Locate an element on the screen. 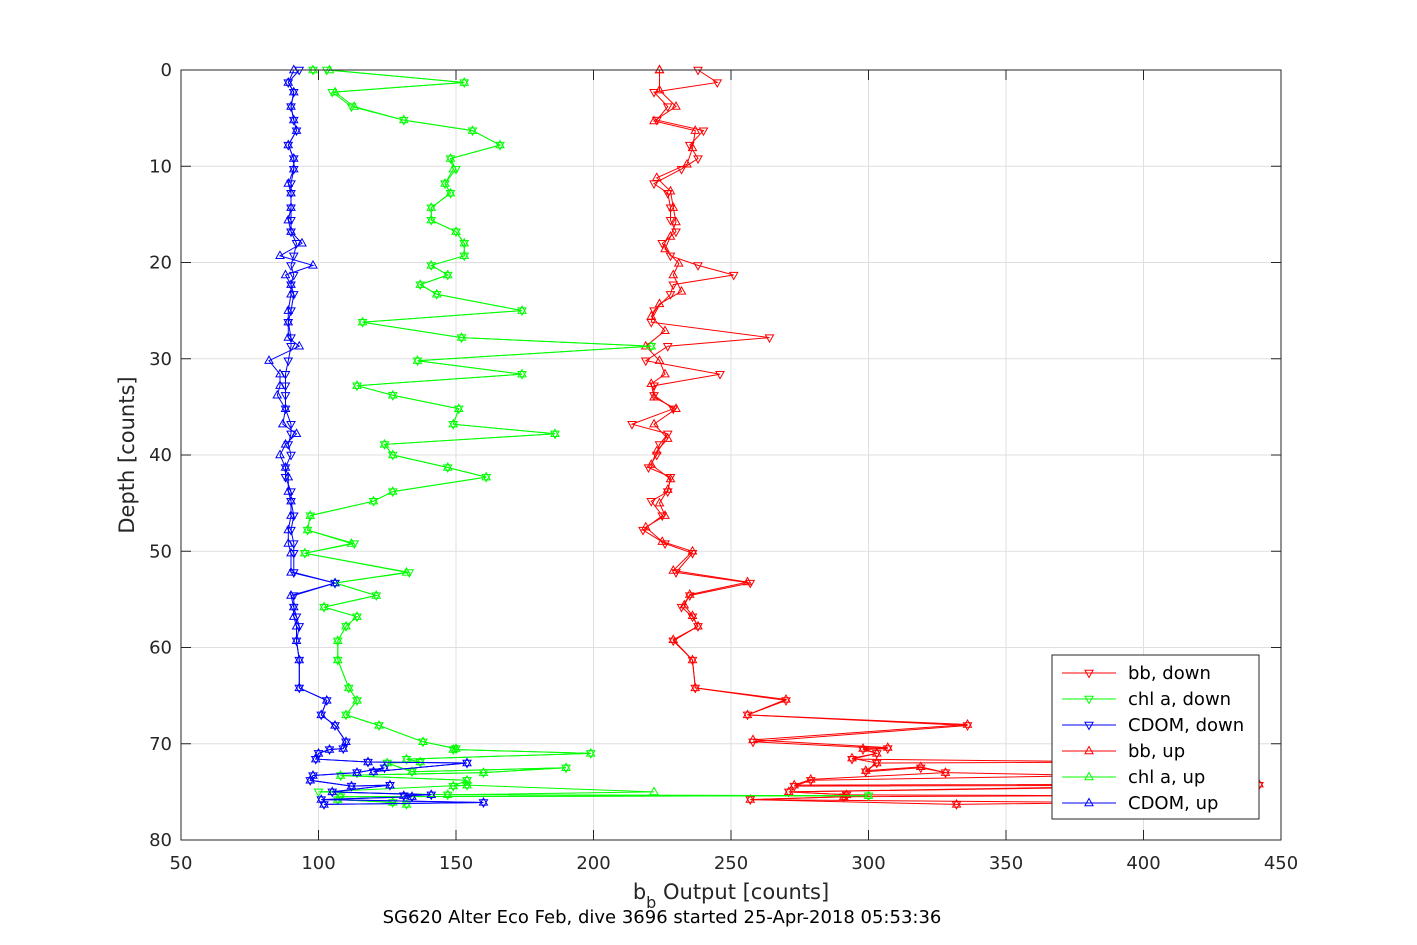 The height and width of the screenshot is (945, 1417). legend-label: CDOM, down is located at coordinates (1186, 725).